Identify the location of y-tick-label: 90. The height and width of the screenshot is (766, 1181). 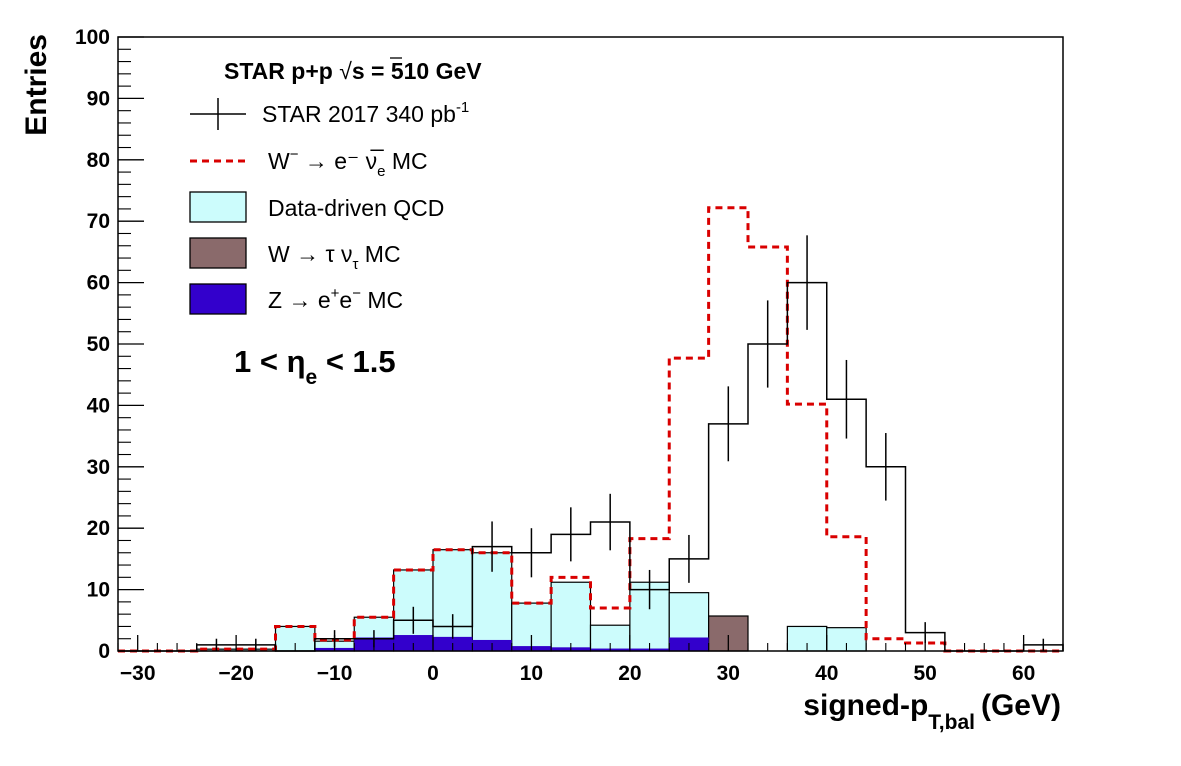
(98, 98).